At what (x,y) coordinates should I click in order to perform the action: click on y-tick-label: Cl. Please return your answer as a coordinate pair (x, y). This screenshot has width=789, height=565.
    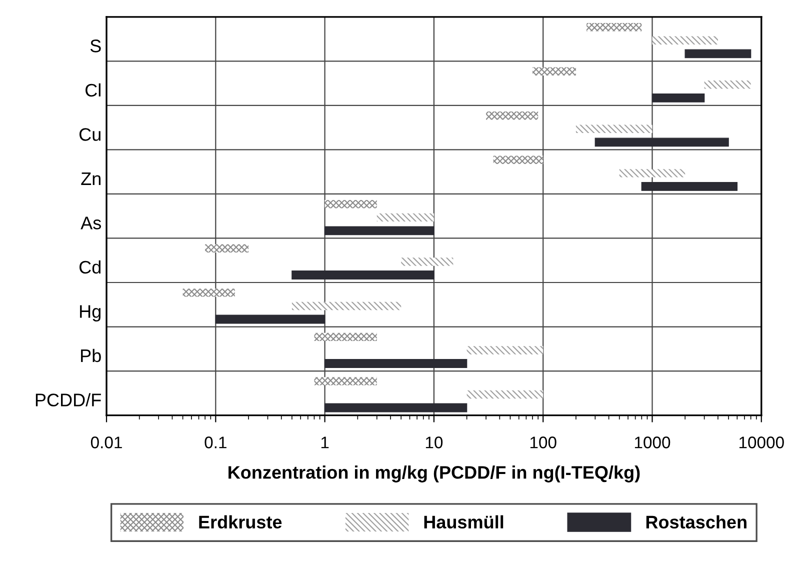
    Looking at the image, I should click on (93, 90).